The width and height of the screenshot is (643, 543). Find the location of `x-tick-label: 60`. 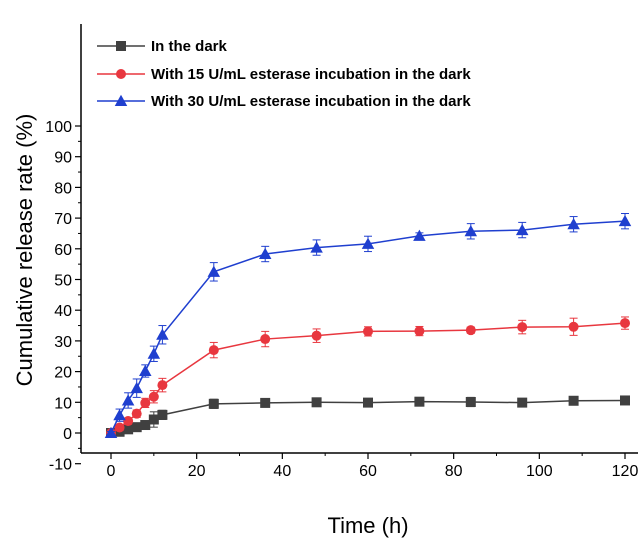

x-tick-label: 60 is located at coordinates (368, 471).